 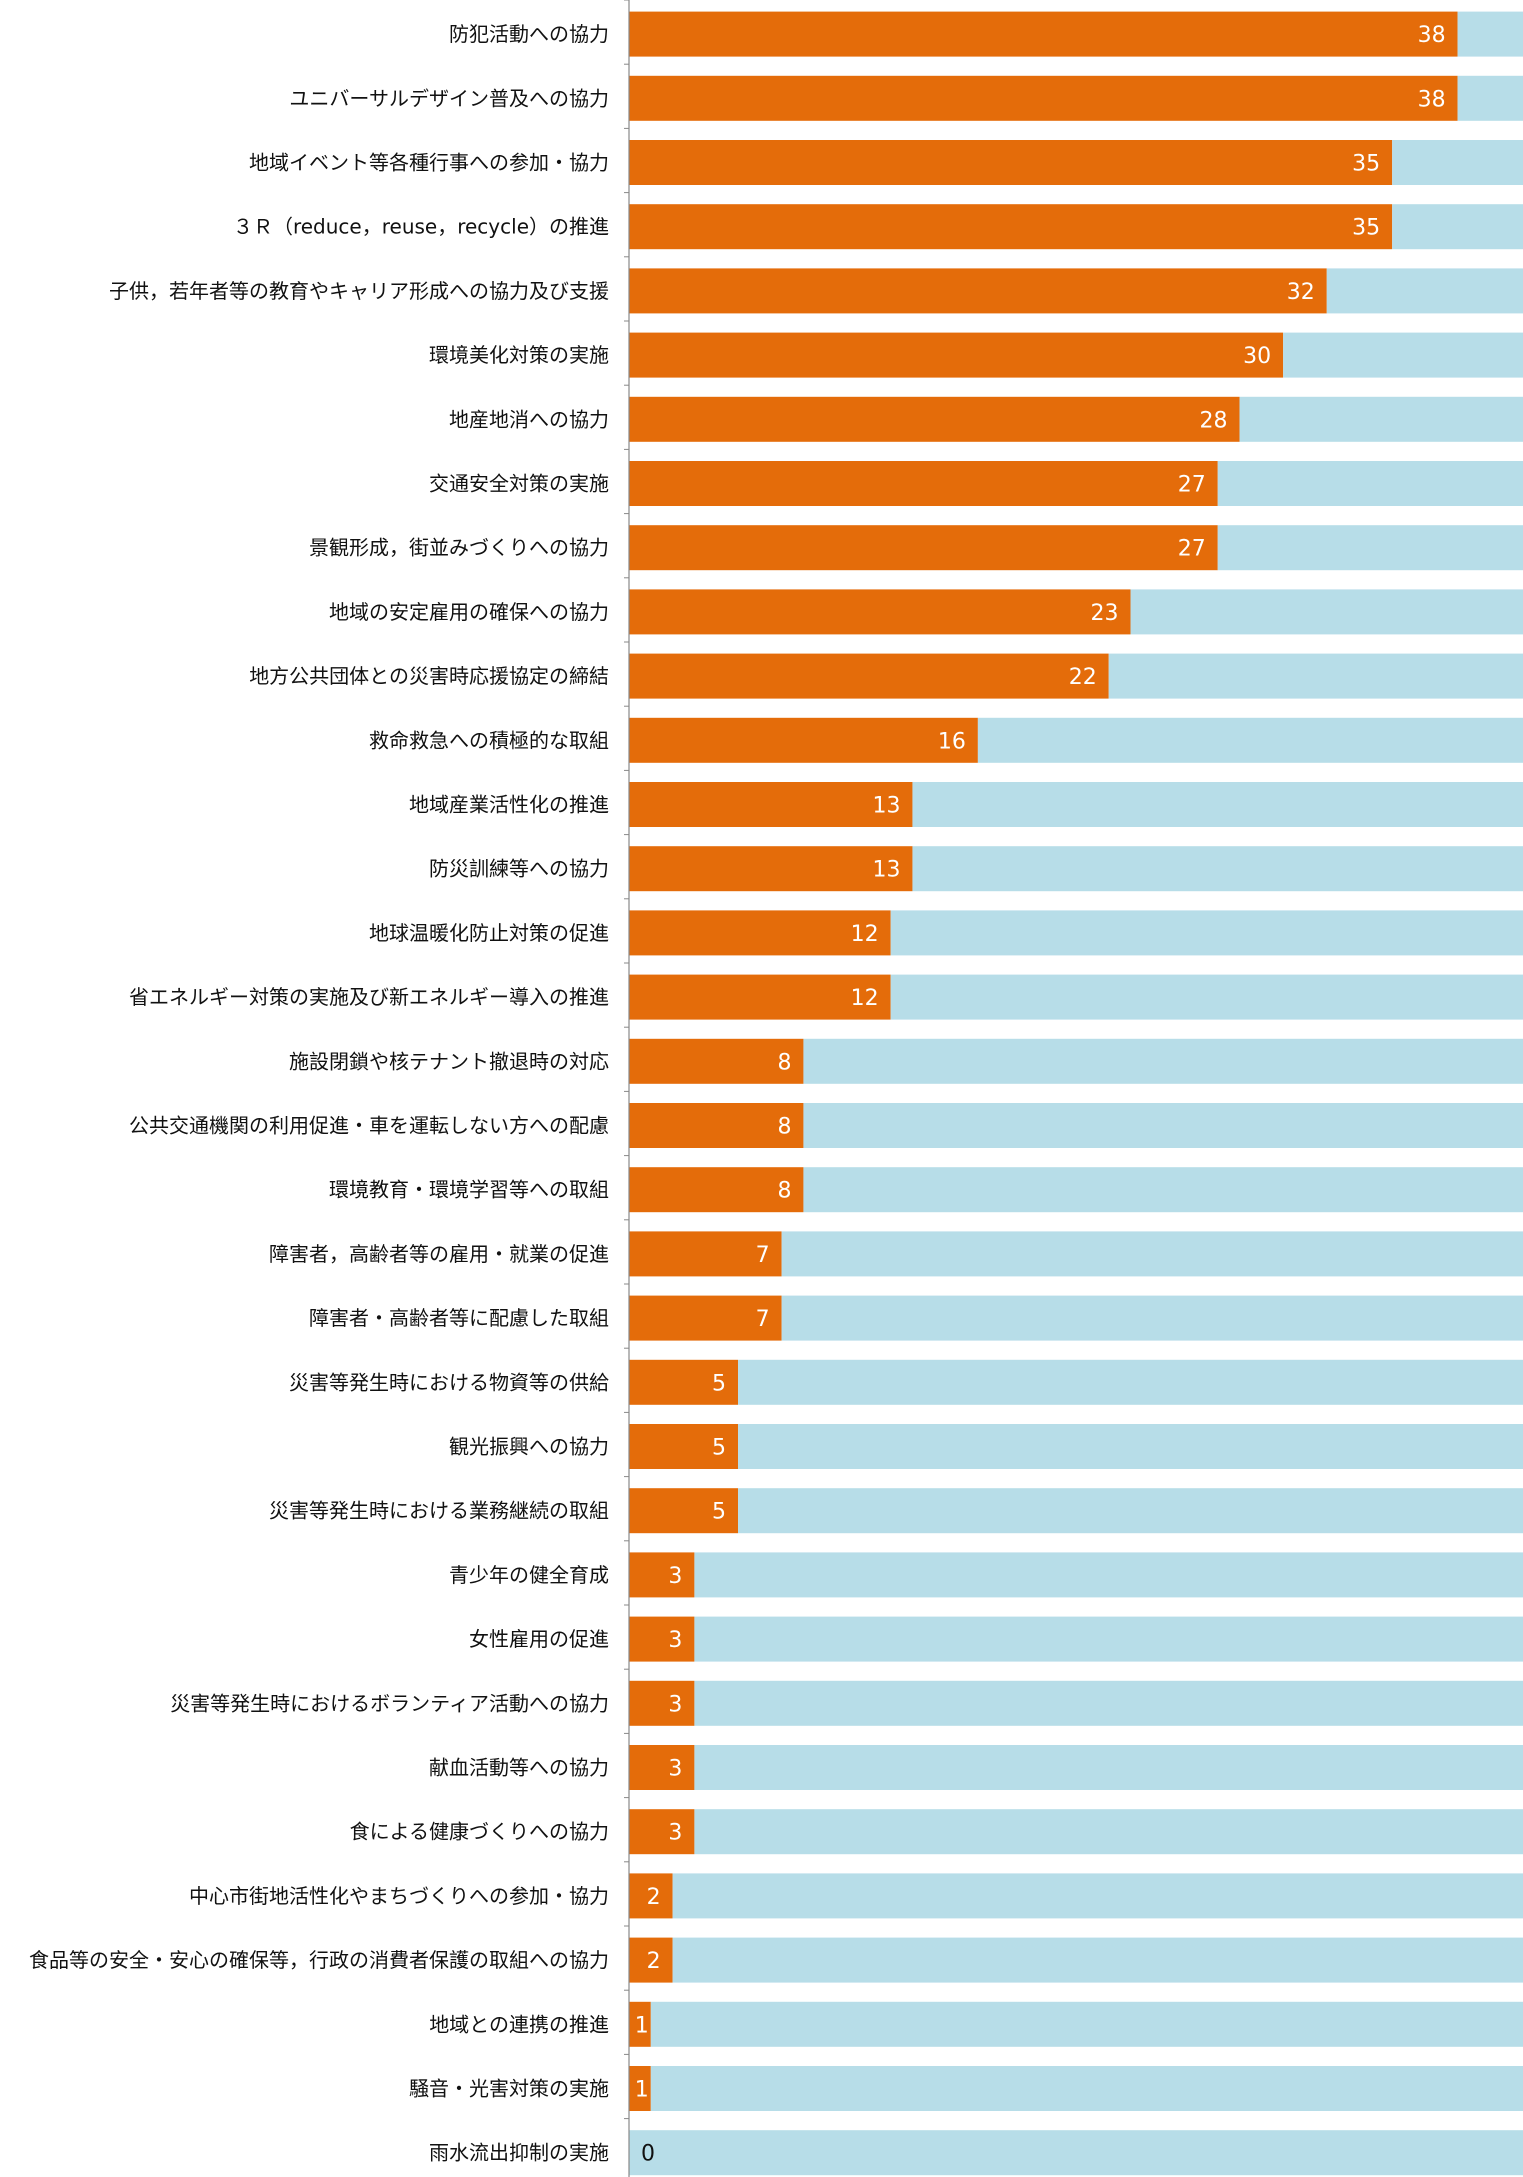 I want to click on data-label-7: 27, so click(x=1192, y=485).